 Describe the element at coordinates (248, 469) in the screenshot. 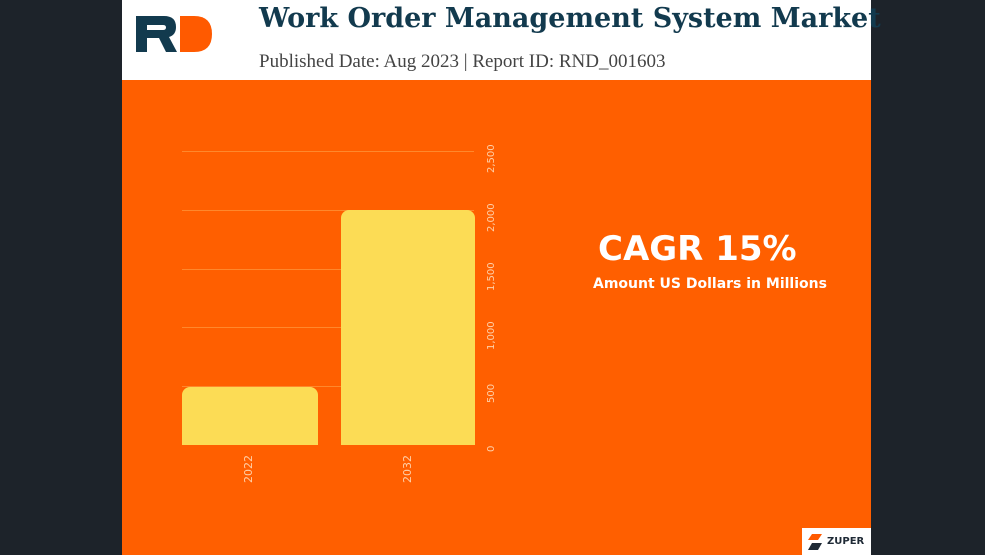

I see `xtick-2022: 2022` at that location.